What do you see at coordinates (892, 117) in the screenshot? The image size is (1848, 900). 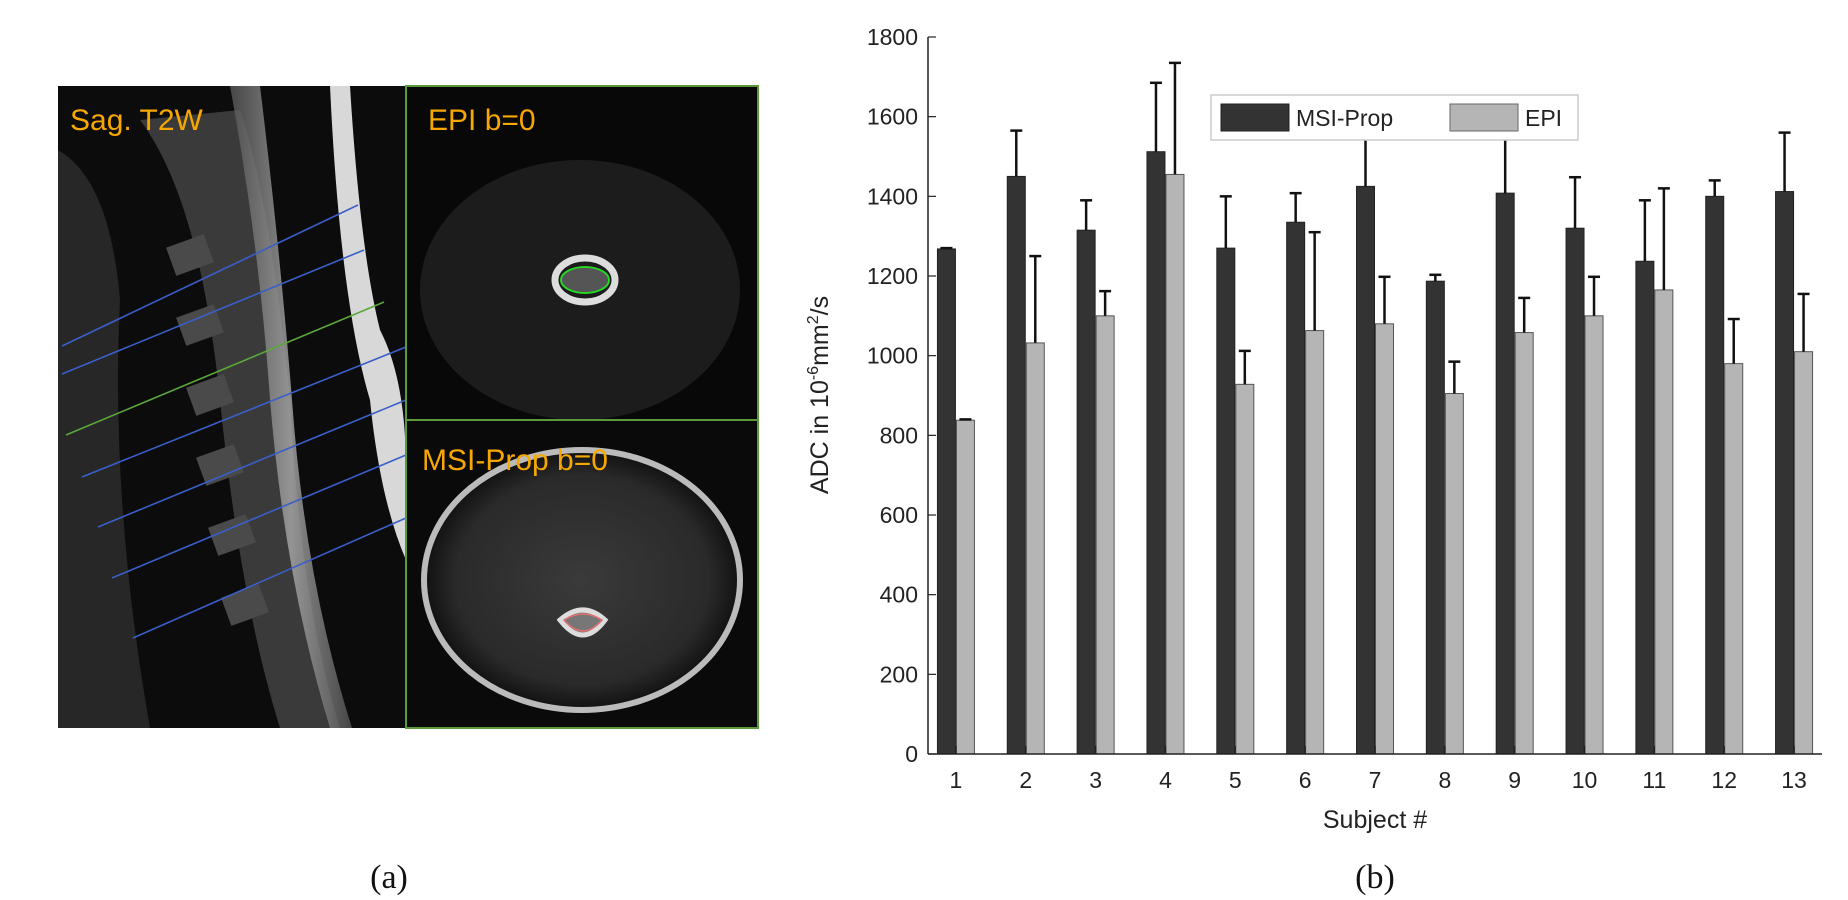 I see `y-tick-label: 1600` at bounding box center [892, 117].